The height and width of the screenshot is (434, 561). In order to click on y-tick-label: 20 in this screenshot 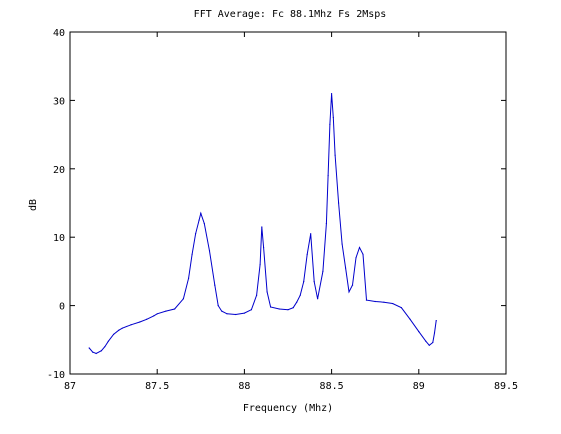, I will do `click(59, 170)`.